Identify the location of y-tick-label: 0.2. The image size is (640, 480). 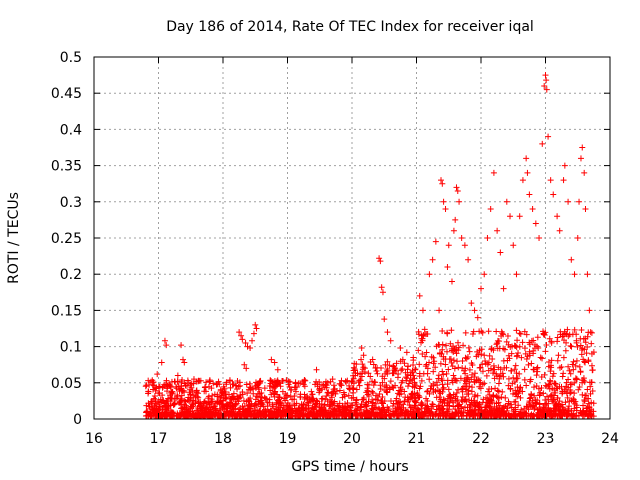
(71, 275).